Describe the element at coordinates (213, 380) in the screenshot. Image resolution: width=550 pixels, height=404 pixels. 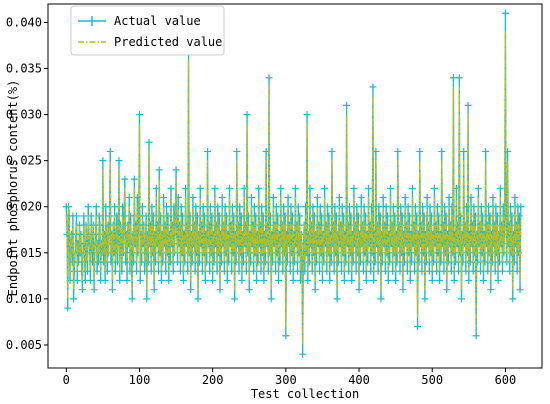
I see `x-tick-label: 200` at that location.